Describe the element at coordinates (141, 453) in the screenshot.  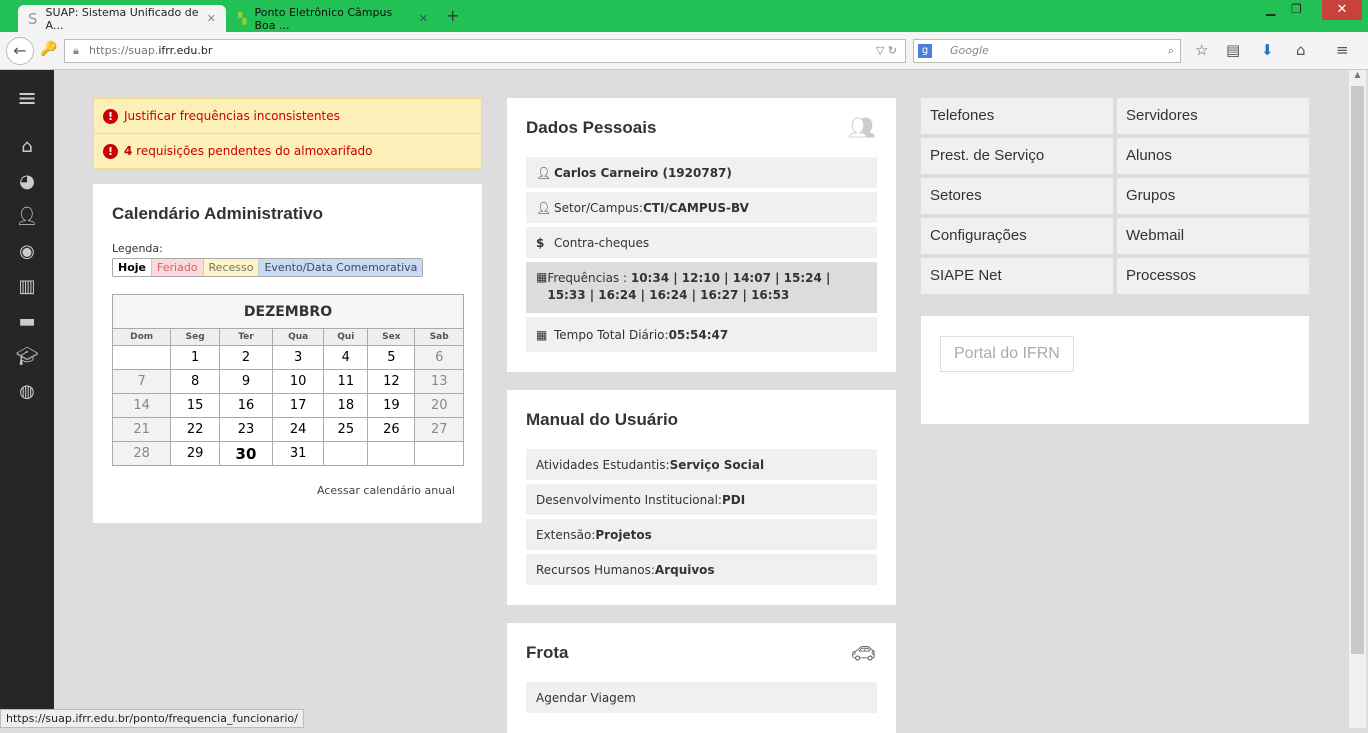
I see `calendar-day: 28` at that location.